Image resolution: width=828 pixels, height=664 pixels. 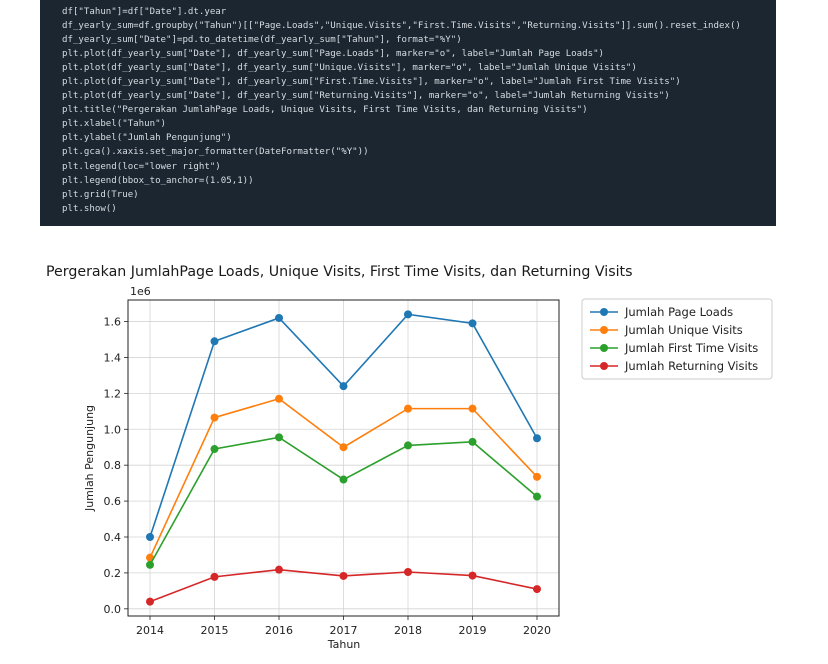 What do you see at coordinates (141, 166) in the screenshot?
I see `code-line: plt.legend(loc="lower right")` at bounding box center [141, 166].